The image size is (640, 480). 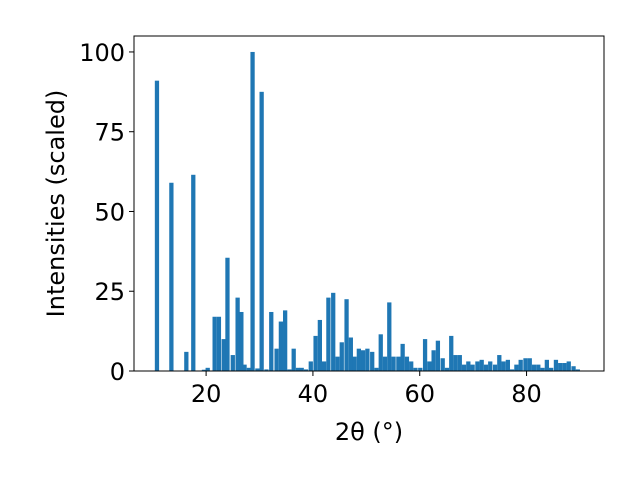 I want to click on x-tick-label: 40, so click(x=313, y=394).